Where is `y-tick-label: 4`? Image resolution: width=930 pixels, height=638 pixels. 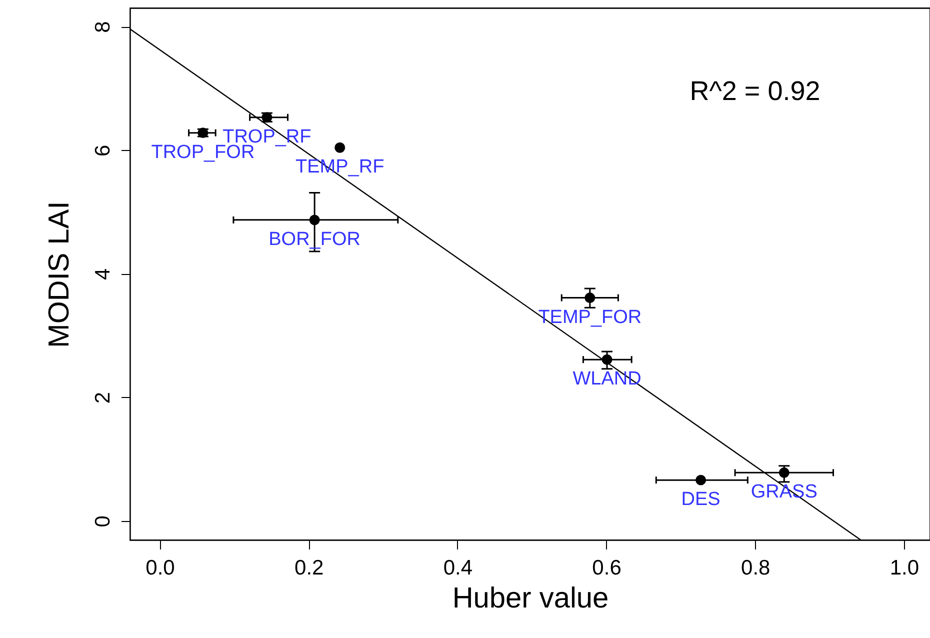
y-tick-label: 4 is located at coordinates (103, 274).